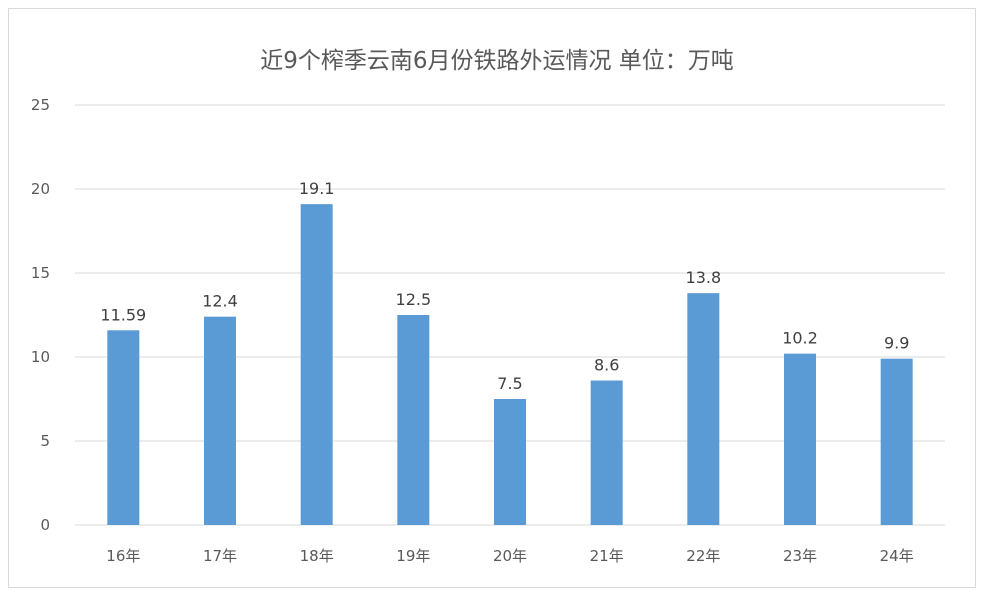 This screenshot has width=988, height=599. Describe the element at coordinates (40, 105) in the screenshot. I see `y-tick-label: 25` at that location.